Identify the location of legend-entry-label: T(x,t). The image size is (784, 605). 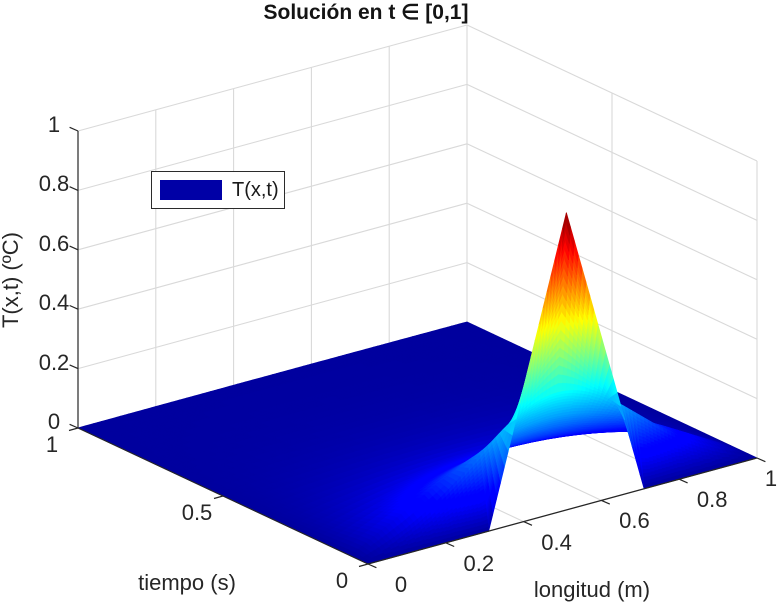
(255, 189).